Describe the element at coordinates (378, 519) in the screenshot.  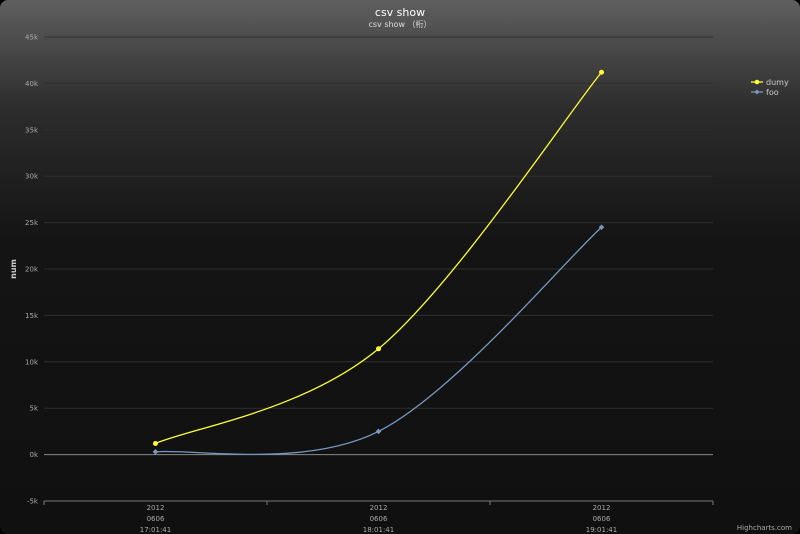
I see `x-tick-label: 2012 0606 18:01:41` at that location.